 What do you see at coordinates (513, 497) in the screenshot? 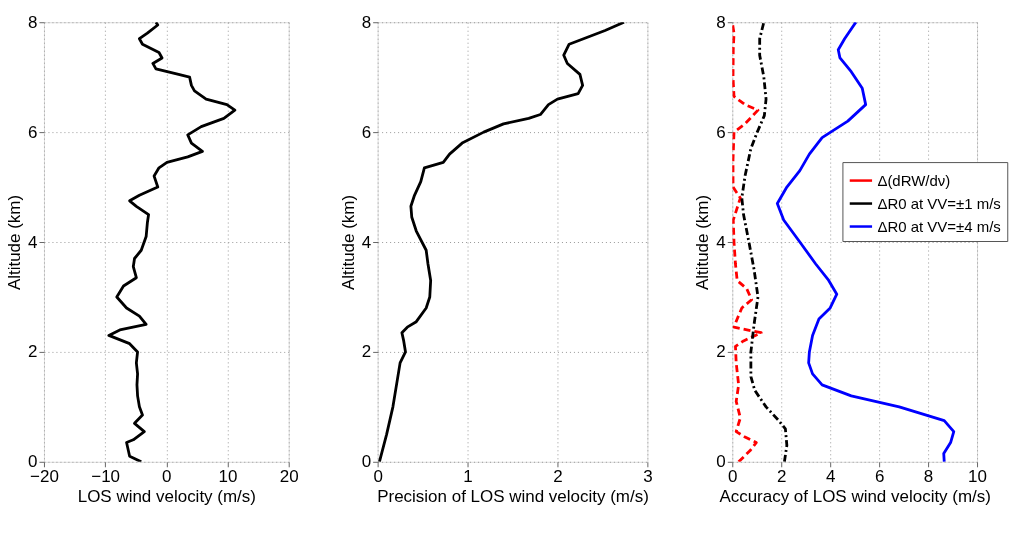
I see `x-axis-title: Precision of LOS wind velocity (m/s)` at bounding box center [513, 497].